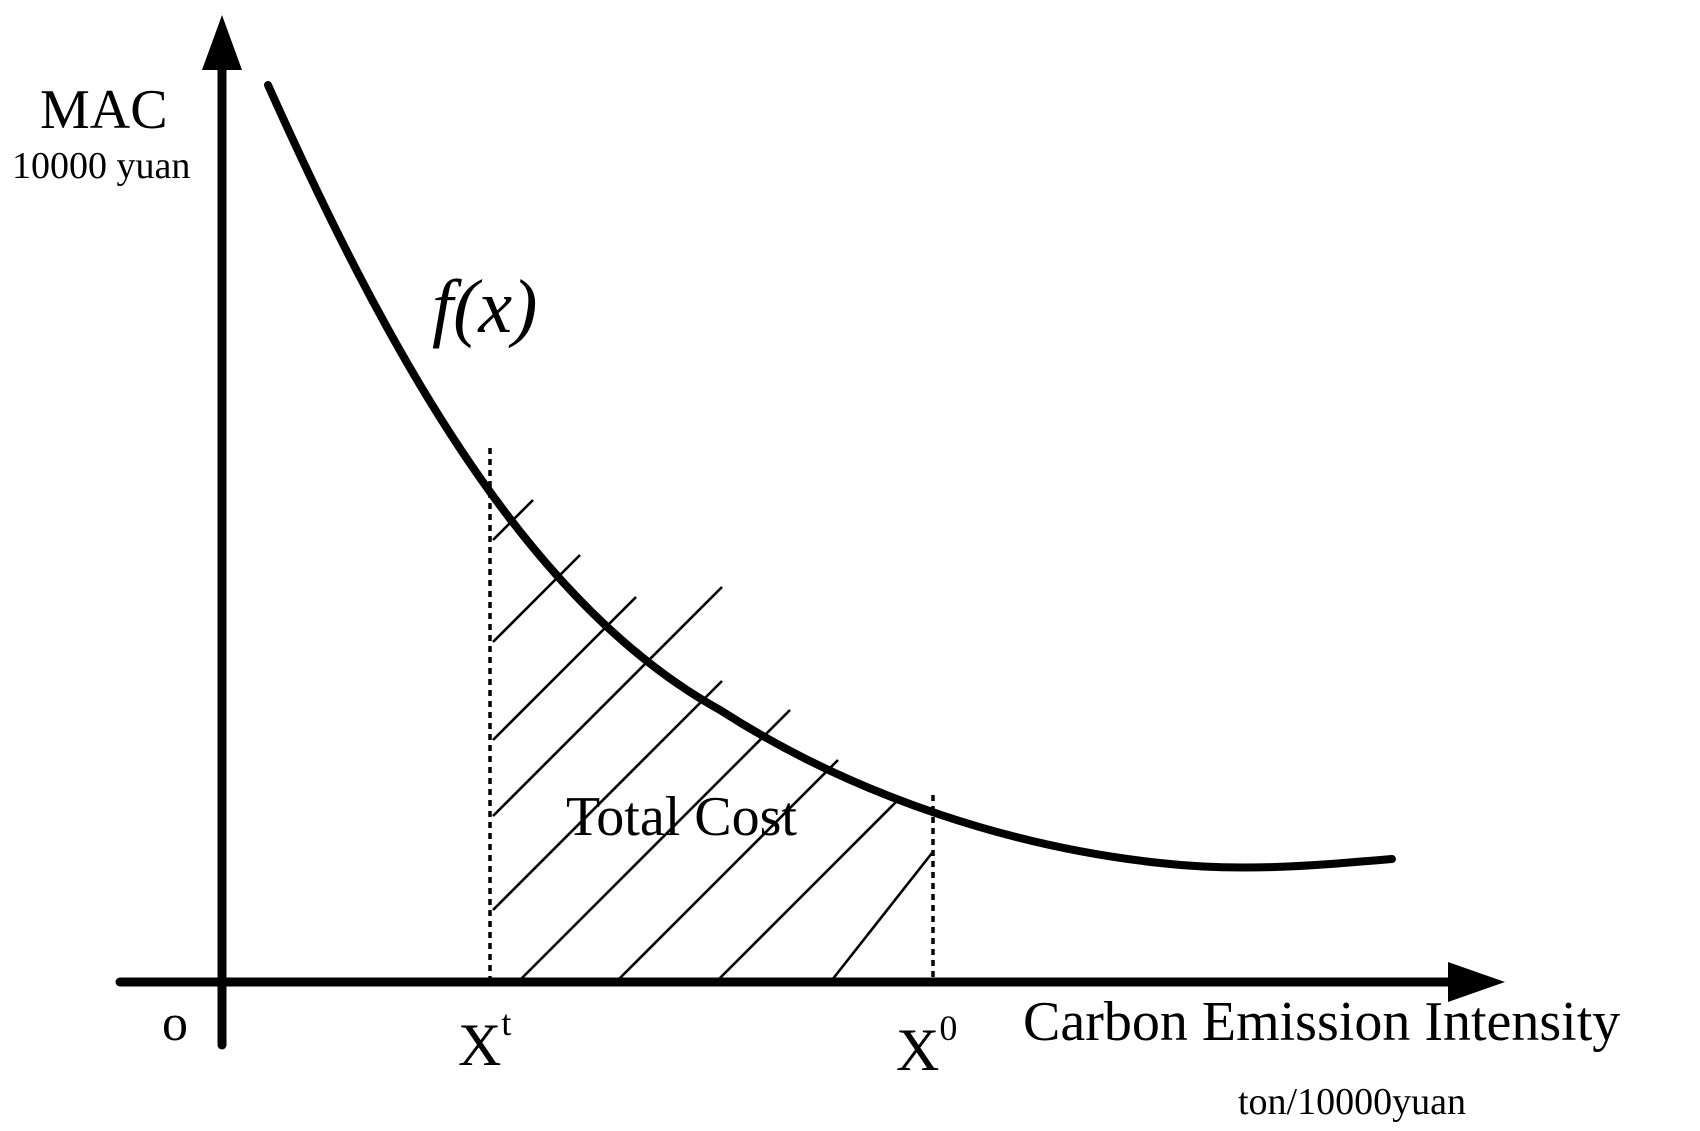 Image resolution: width=1700 pixels, height=1131 pixels. Describe the element at coordinates (506, 1023) in the screenshot. I see `xt-tick-superscript: t` at that location.